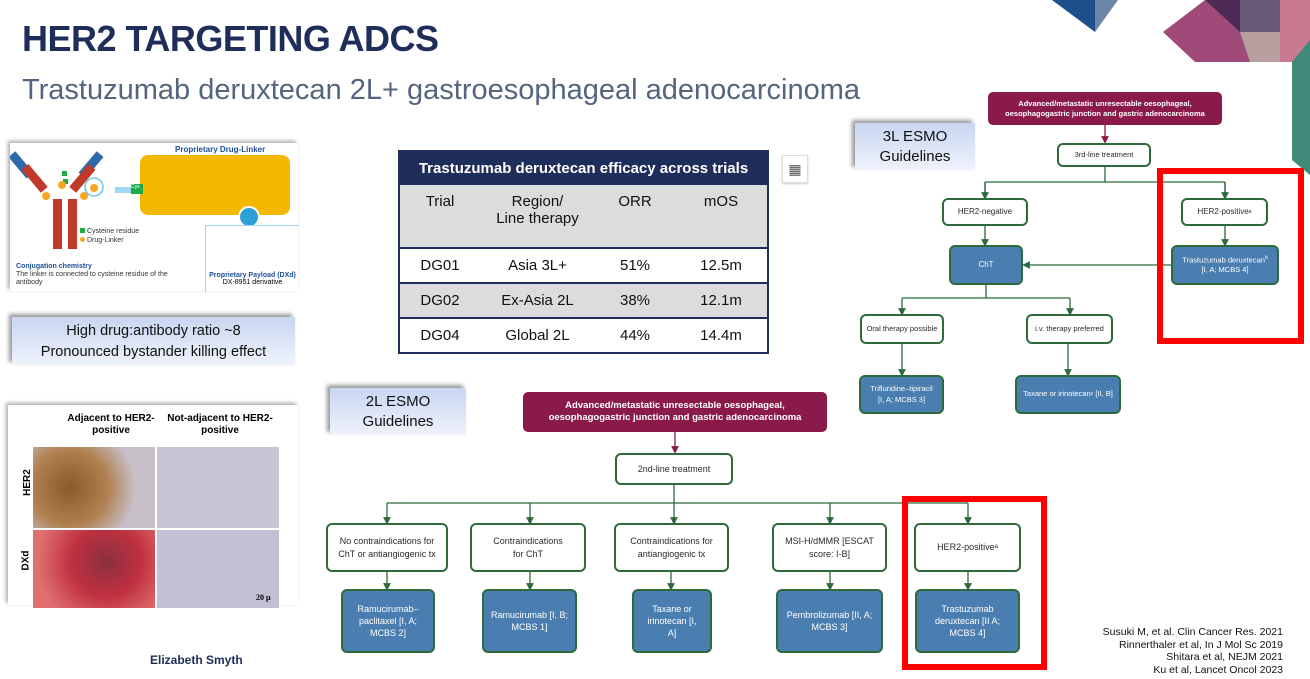  Describe the element at coordinates (1069, 329) in the screenshot. I see `flow3l-iv: i.v. therapy preferred` at that location.